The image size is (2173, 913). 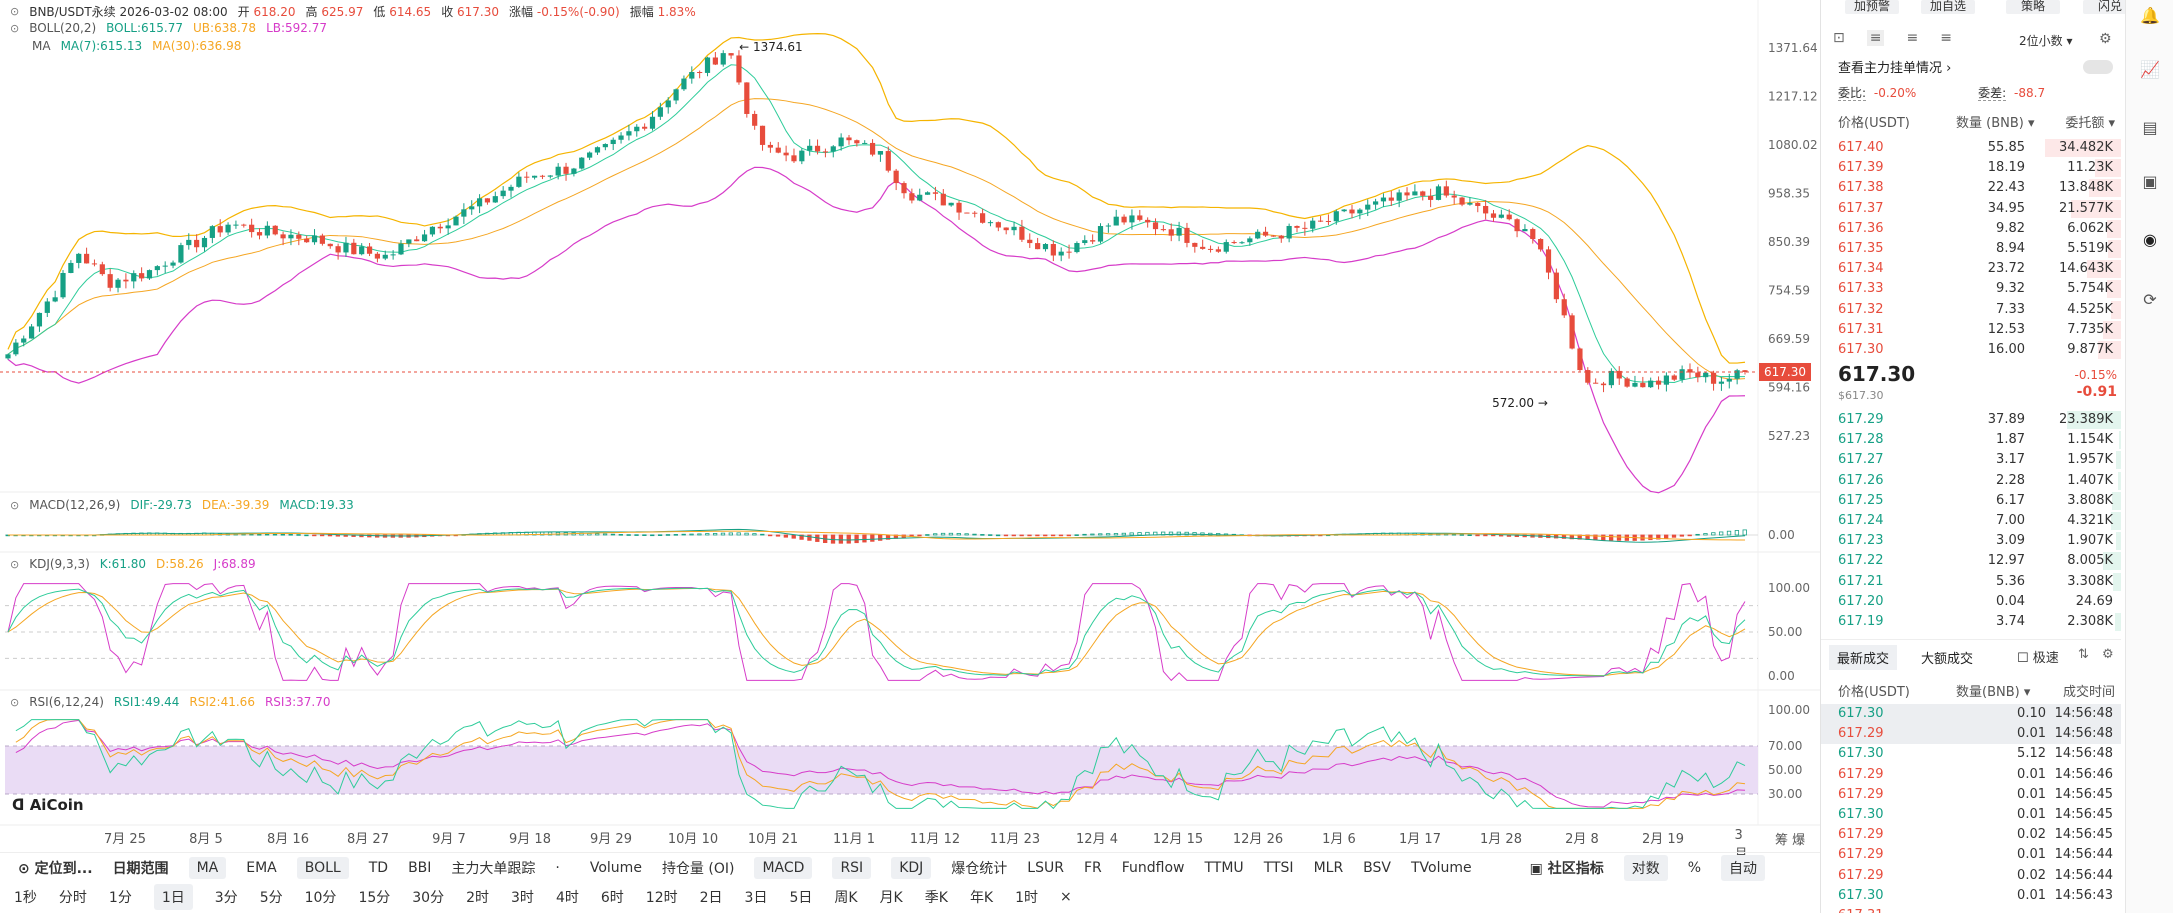 What do you see at coordinates (72, 898) in the screenshot?
I see `period-1: 分时` at bounding box center [72, 898].